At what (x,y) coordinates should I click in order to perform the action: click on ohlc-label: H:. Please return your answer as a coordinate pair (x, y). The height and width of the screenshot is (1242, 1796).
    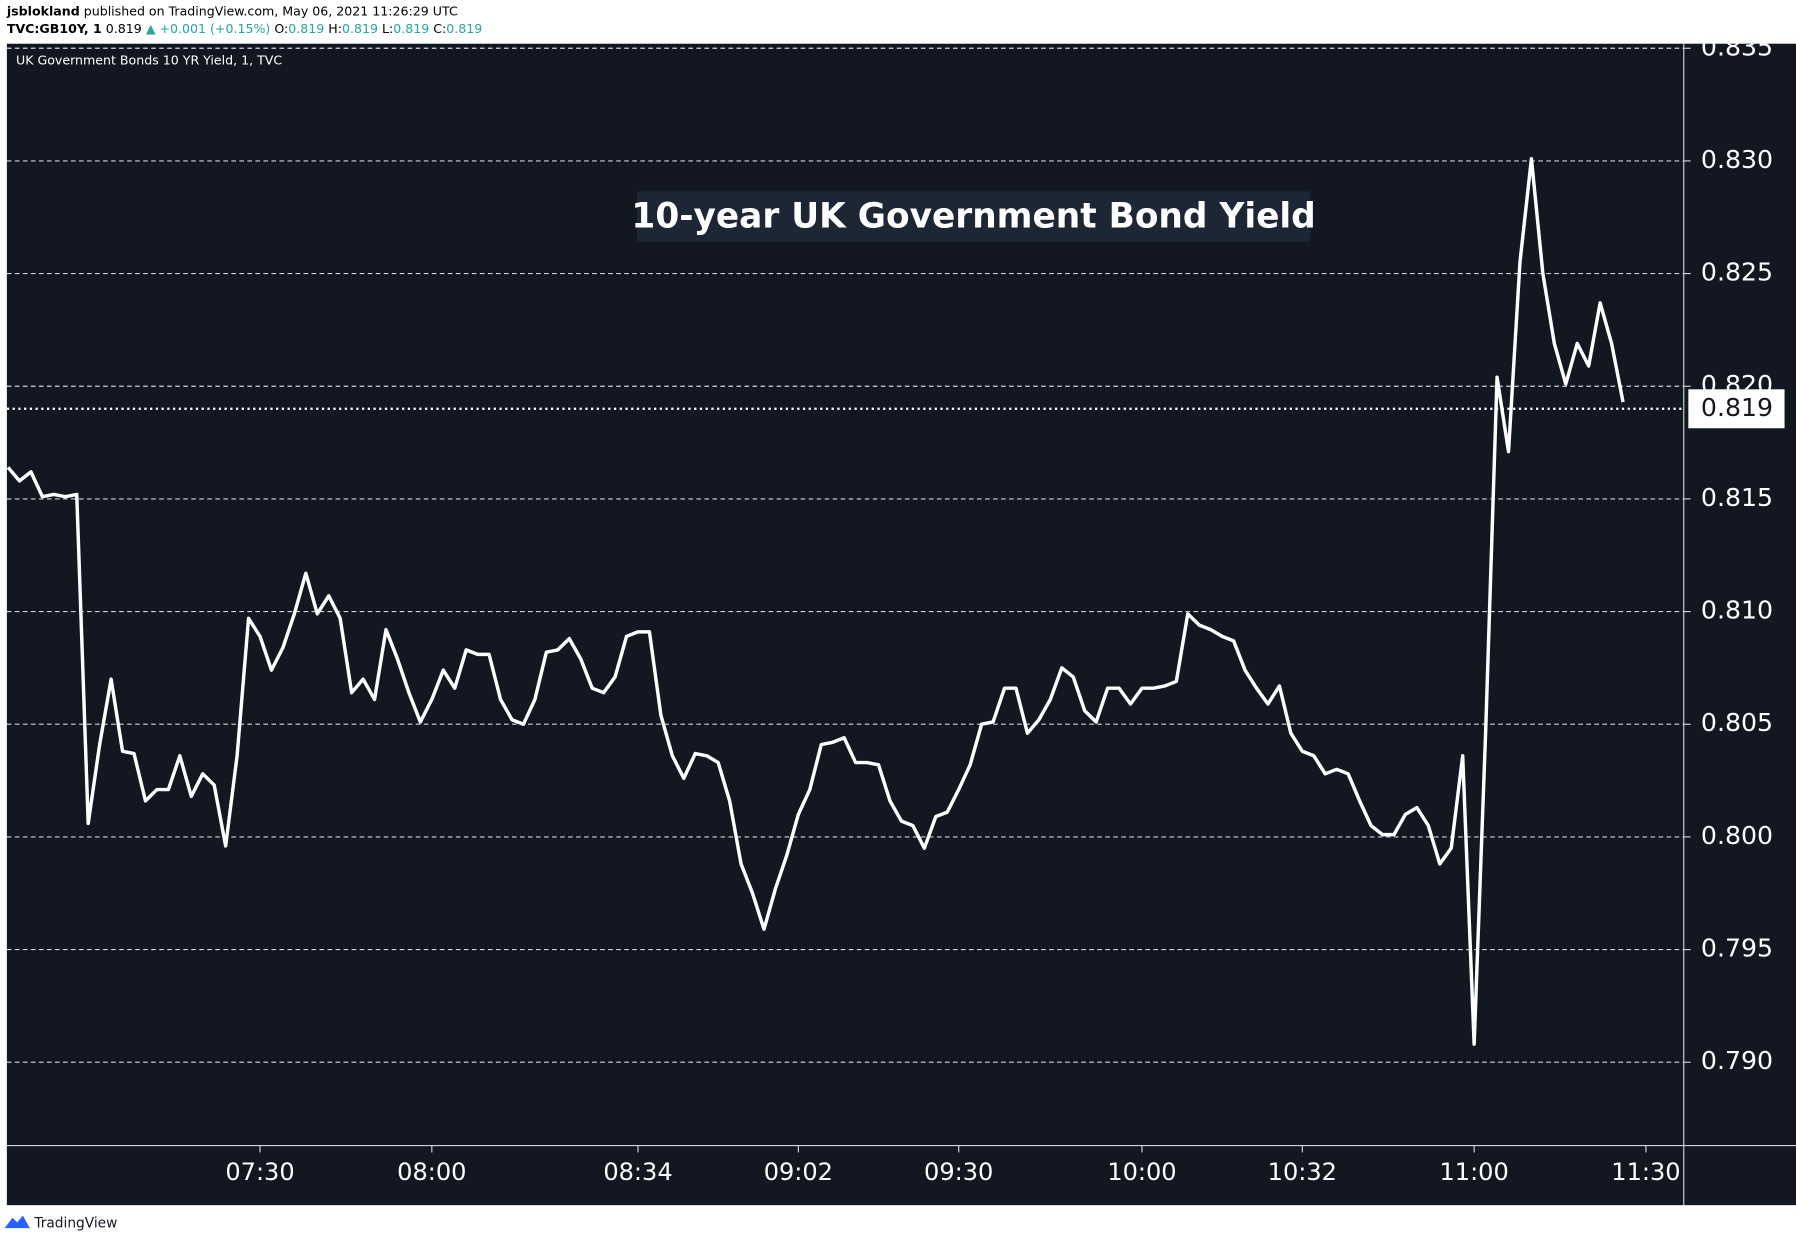
    Looking at the image, I should click on (335, 27).